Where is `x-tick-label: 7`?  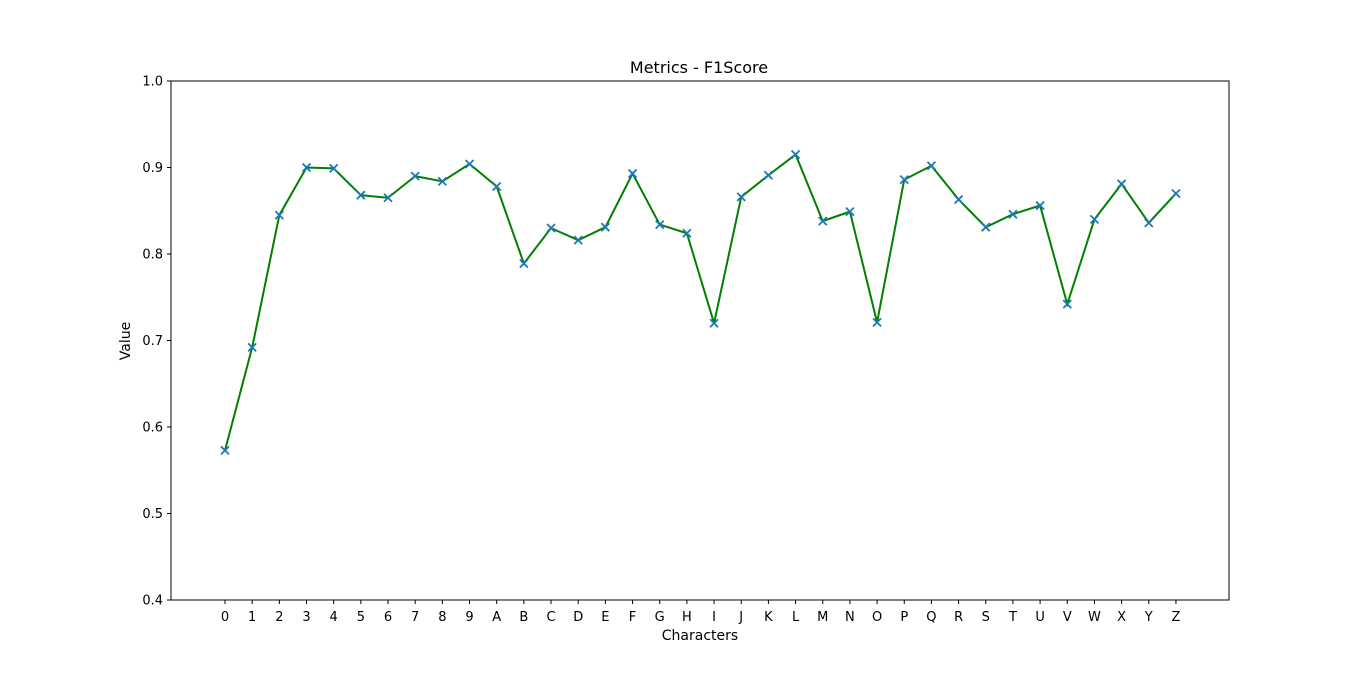
x-tick-label: 7 is located at coordinates (415, 617).